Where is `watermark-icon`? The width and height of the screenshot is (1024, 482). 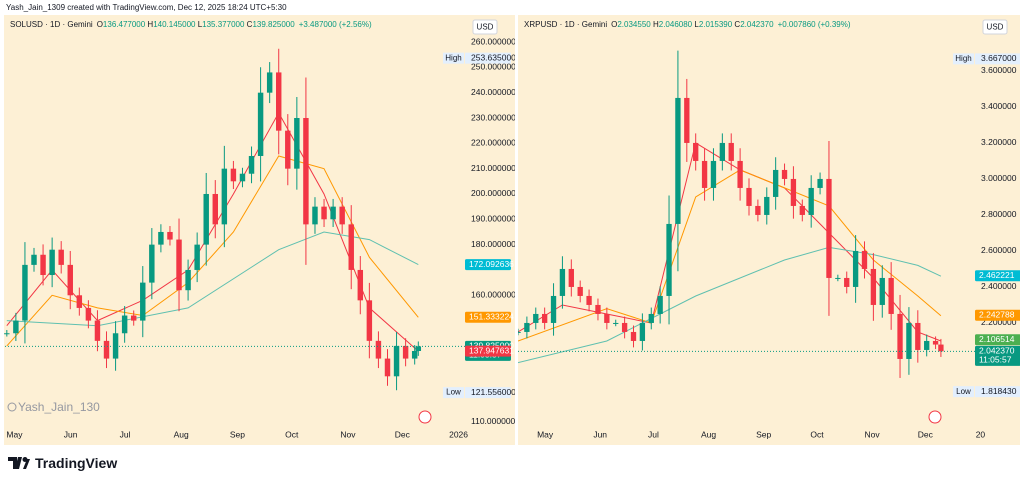 watermark-icon is located at coordinates (12, 407).